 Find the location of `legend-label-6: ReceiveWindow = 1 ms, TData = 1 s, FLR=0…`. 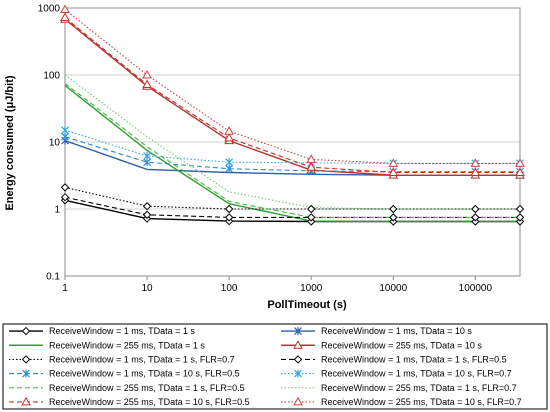

legend-label-6: ReceiveWindow = 1 ms, TData = 1 s, FLR=0… is located at coordinates (414, 359).